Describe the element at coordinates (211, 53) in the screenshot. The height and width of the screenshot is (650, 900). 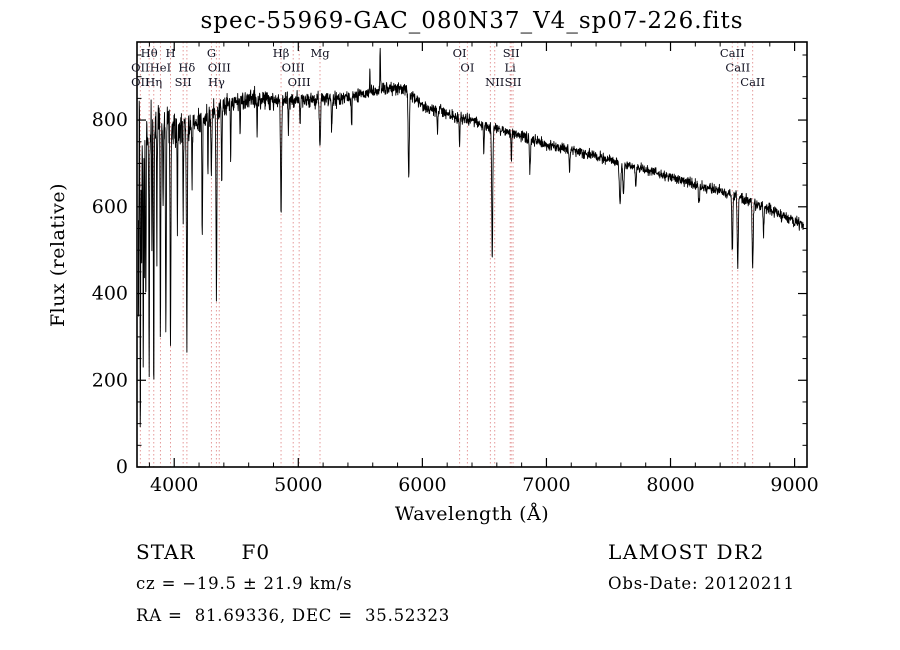
I see `spectral-marker-label: G` at that location.